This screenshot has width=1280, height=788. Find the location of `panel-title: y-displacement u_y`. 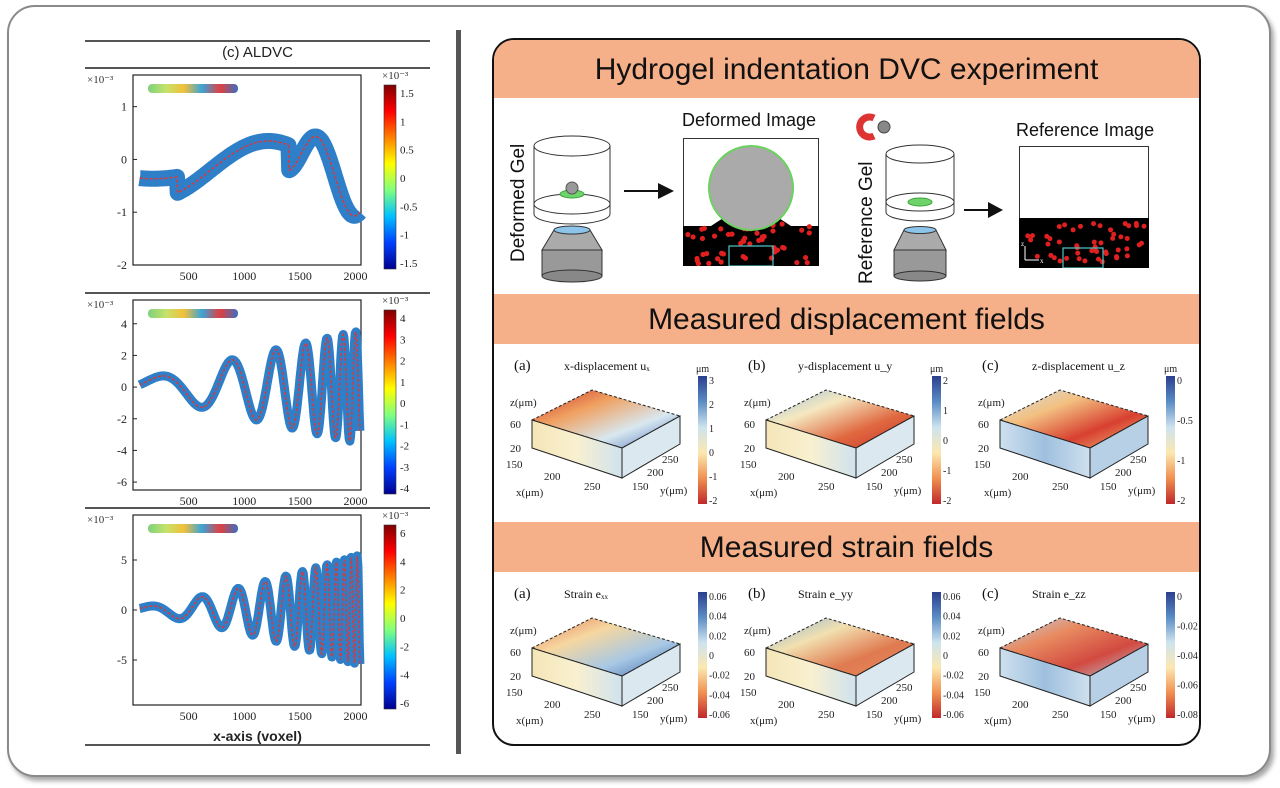

panel-title: y-displacement u_y is located at coordinates (845, 366).